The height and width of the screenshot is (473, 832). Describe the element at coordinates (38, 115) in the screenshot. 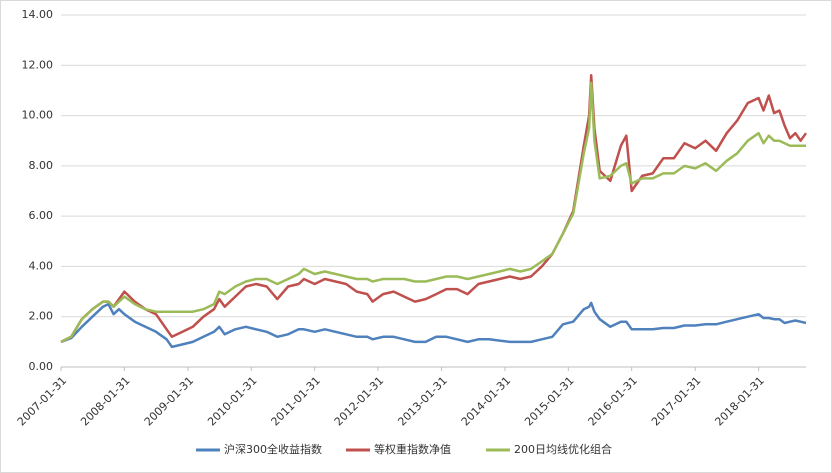

I see `y-tick-label: 10.00` at that location.